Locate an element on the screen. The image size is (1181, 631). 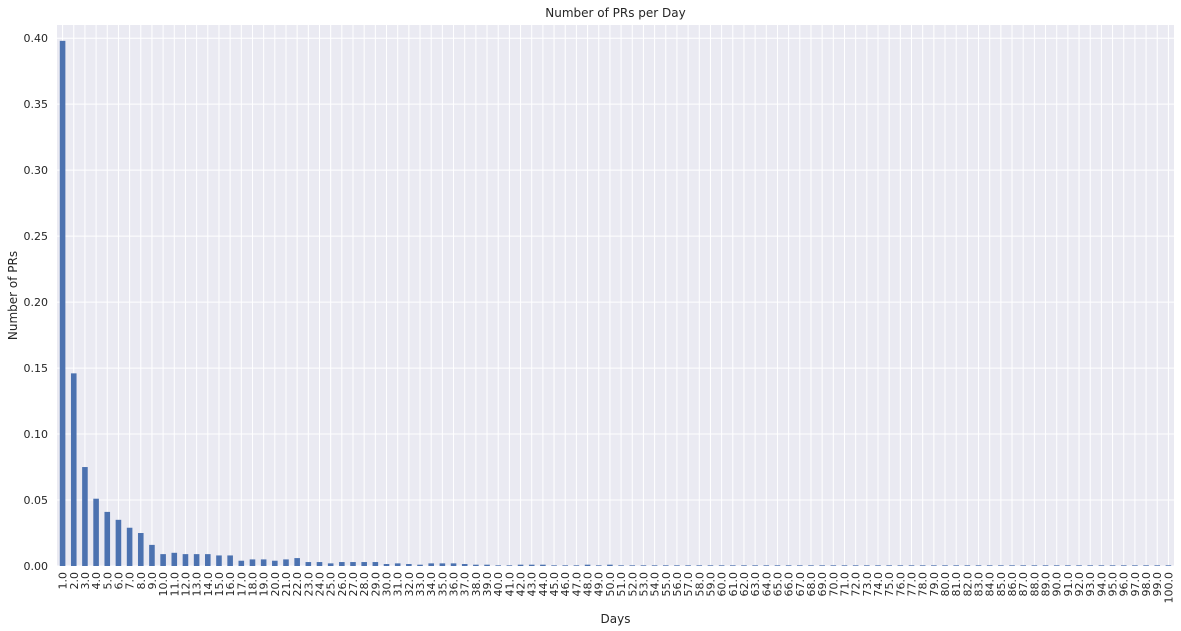
bar-day-89.0 is located at coordinates (1045, 565).